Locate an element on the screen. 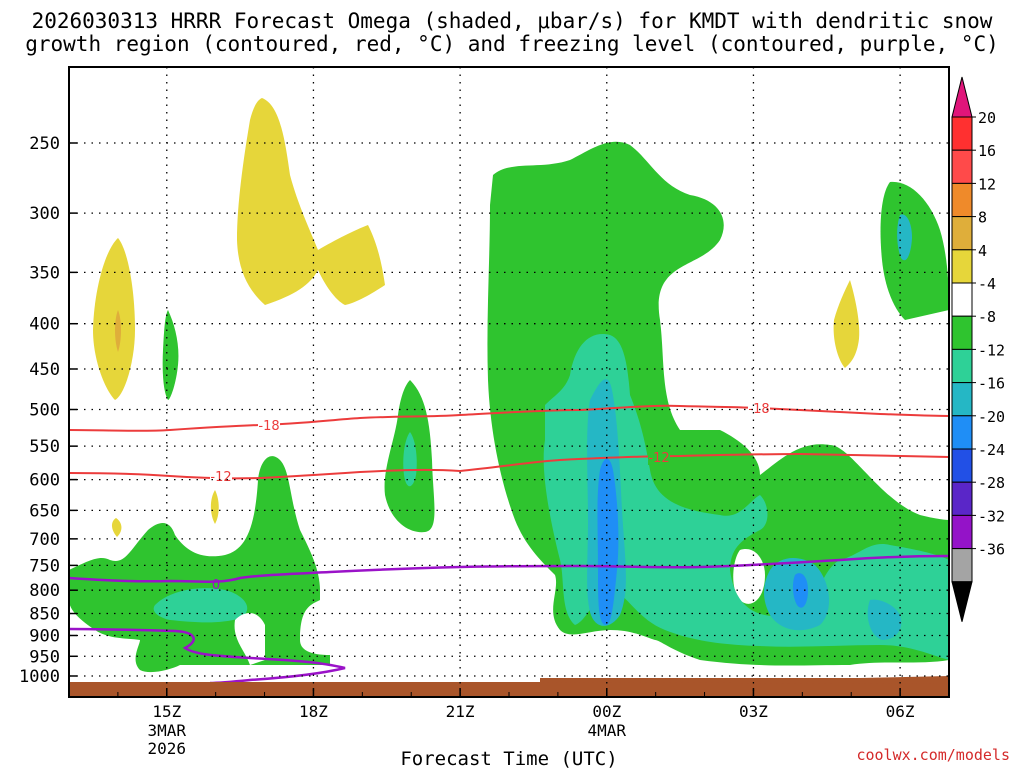 This screenshot has height=768, width=1024. x-tick-label: 15Z is located at coordinates (166, 711).